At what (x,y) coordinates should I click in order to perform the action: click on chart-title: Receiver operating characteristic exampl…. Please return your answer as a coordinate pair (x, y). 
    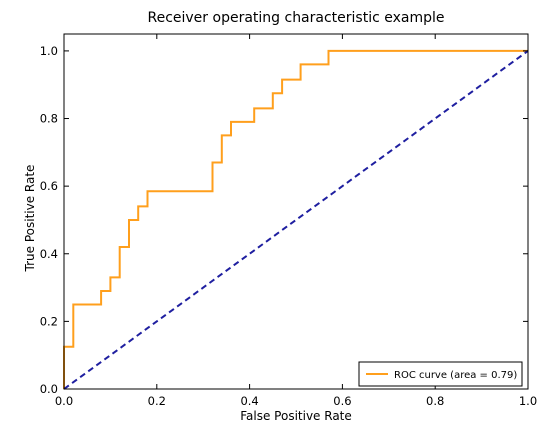
    Looking at the image, I should click on (295, 18).